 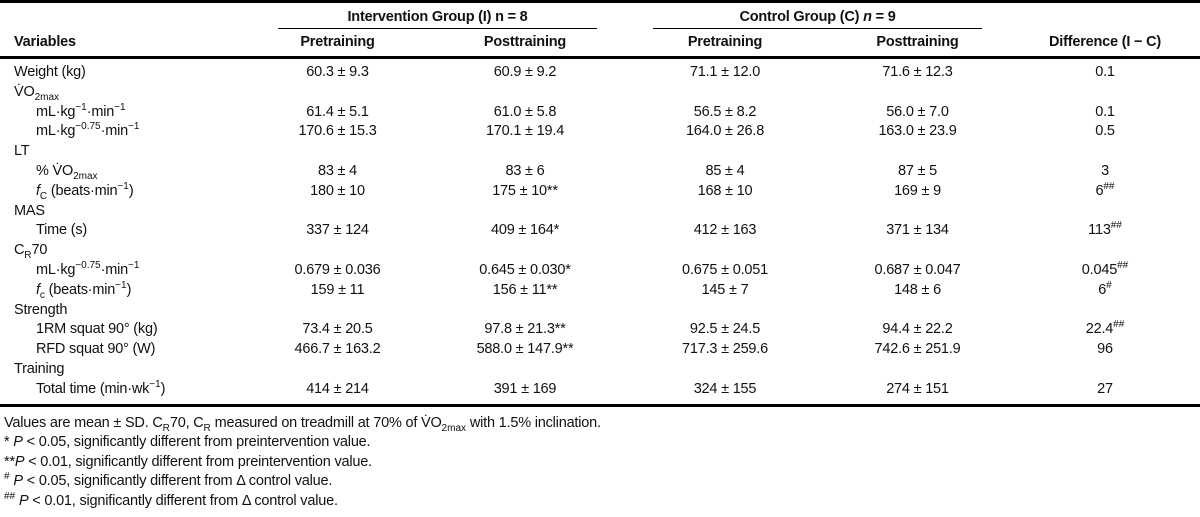 I want to click on table-cell: 61.4 ± 5.1, so click(x=337, y=111).